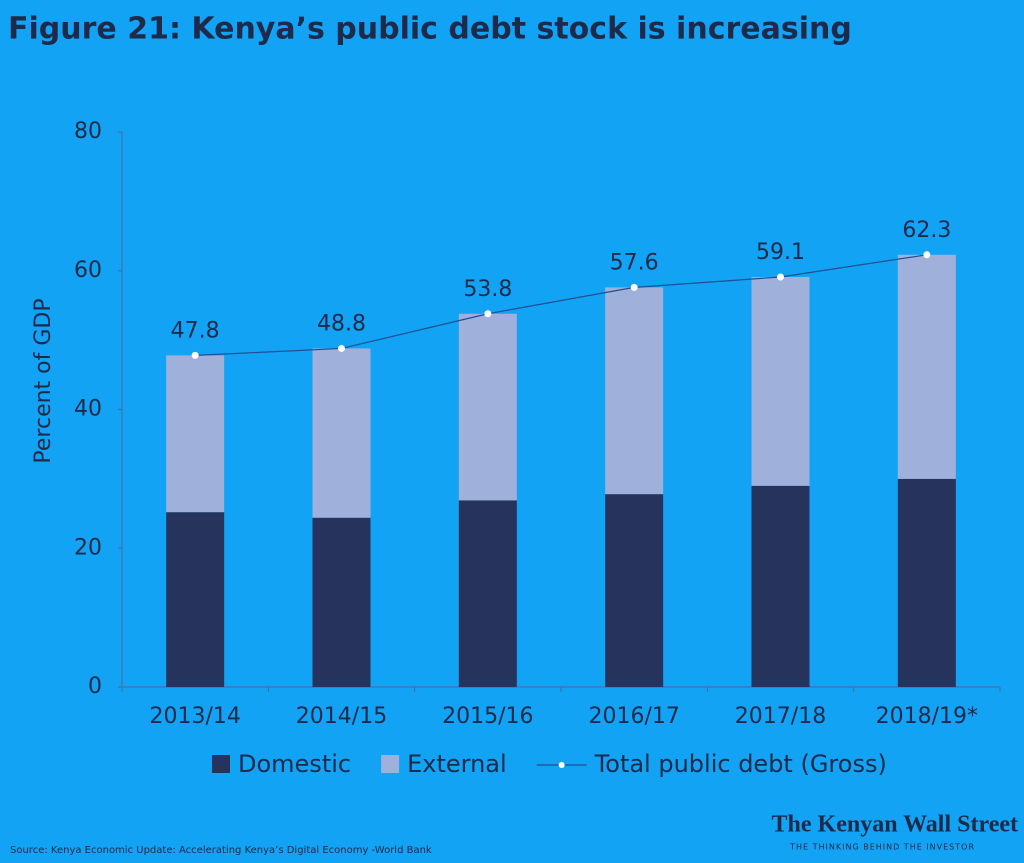 Image resolution: width=1024 pixels, height=863 pixels. I want to click on y-tick-label: 40, so click(88, 409).